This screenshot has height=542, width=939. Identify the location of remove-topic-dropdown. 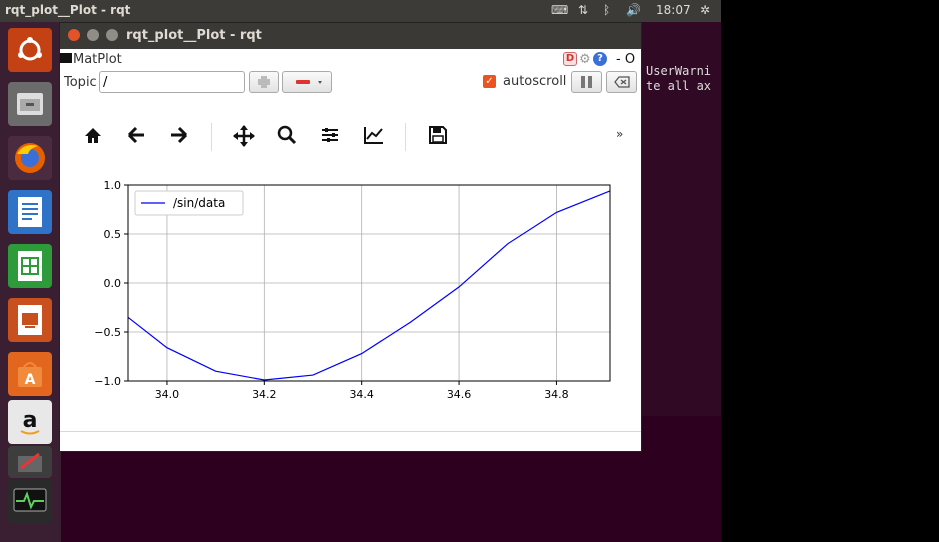
(307, 82).